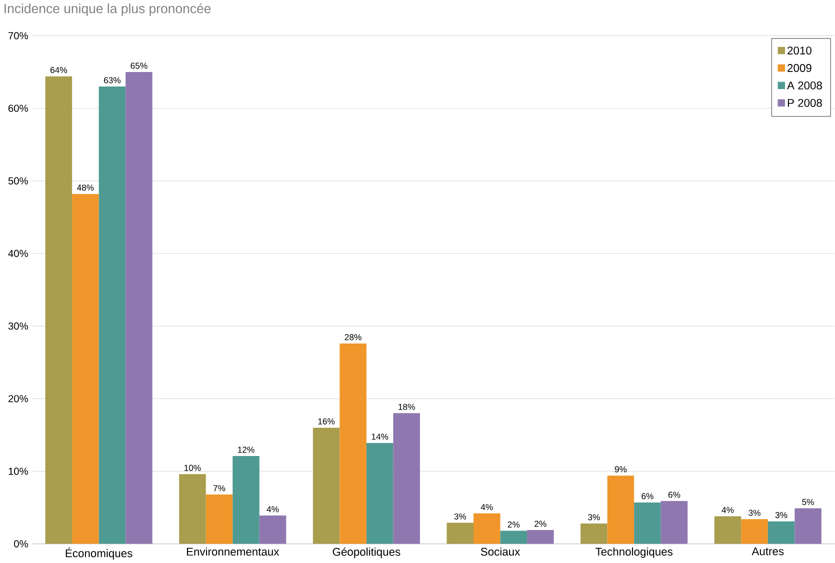 The height and width of the screenshot is (563, 835). I want to click on data-label: 63%, so click(112, 80).